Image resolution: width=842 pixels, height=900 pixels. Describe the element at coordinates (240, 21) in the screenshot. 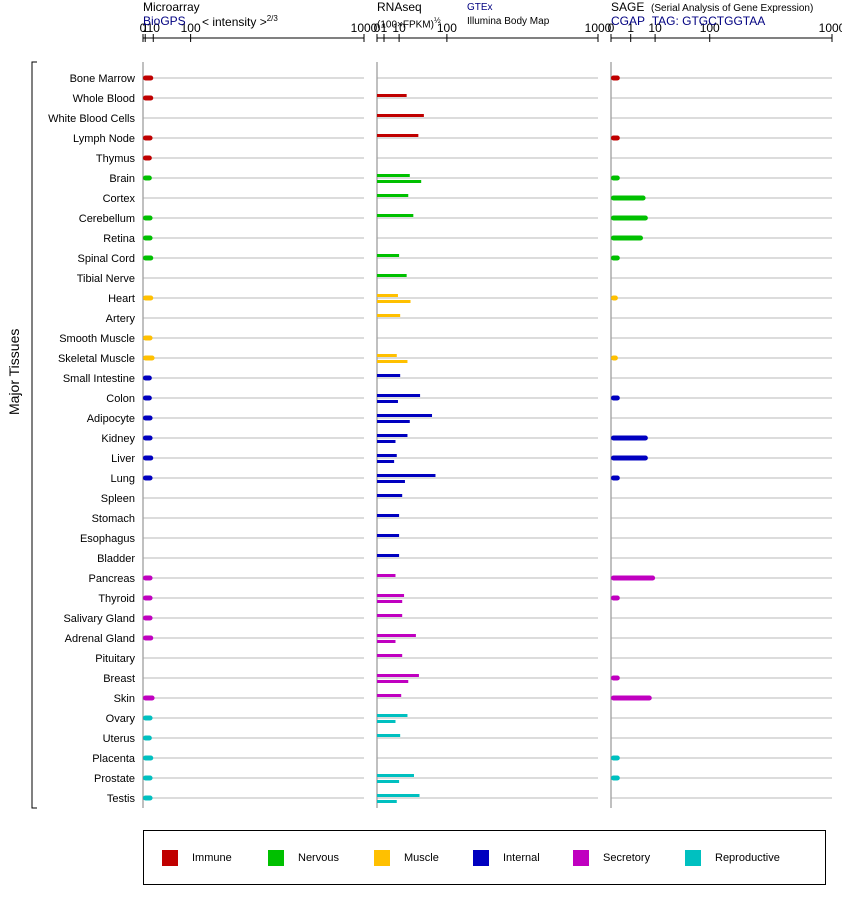

I see `microarray-measure: < intensity >2/3` at that location.